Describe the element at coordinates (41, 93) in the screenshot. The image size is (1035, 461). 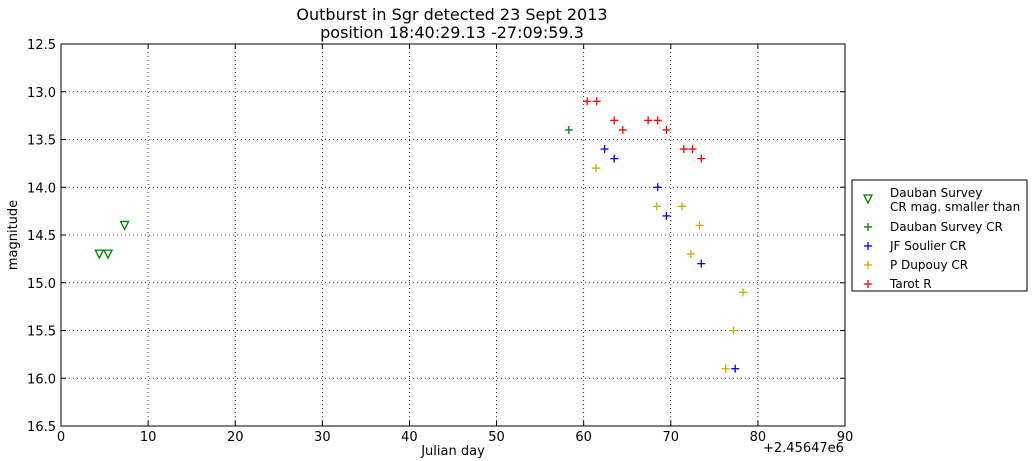
I see `y-tick-label: 13.0` at that location.